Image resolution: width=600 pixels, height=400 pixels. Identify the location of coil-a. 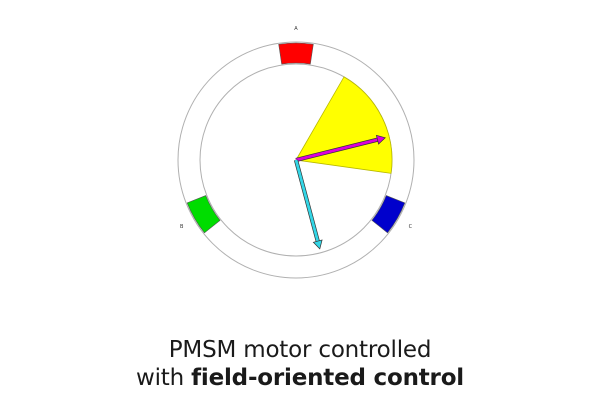
(296, 53).